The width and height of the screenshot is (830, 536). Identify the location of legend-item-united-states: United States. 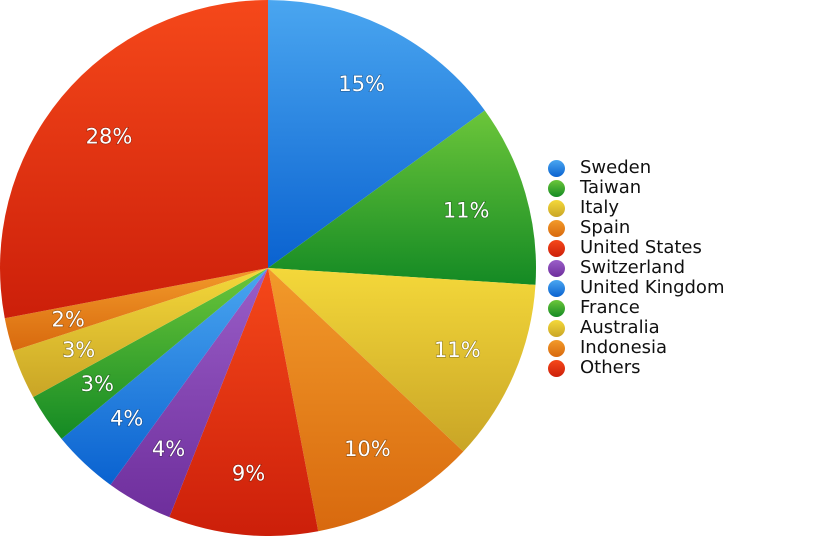
(636, 248).